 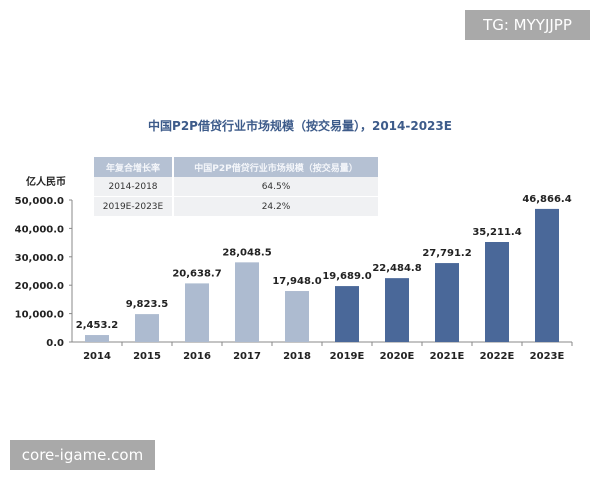 What do you see at coordinates (397, 310) in the screenshot?
I see `bar-2020E` at bounding box center [397, 310].